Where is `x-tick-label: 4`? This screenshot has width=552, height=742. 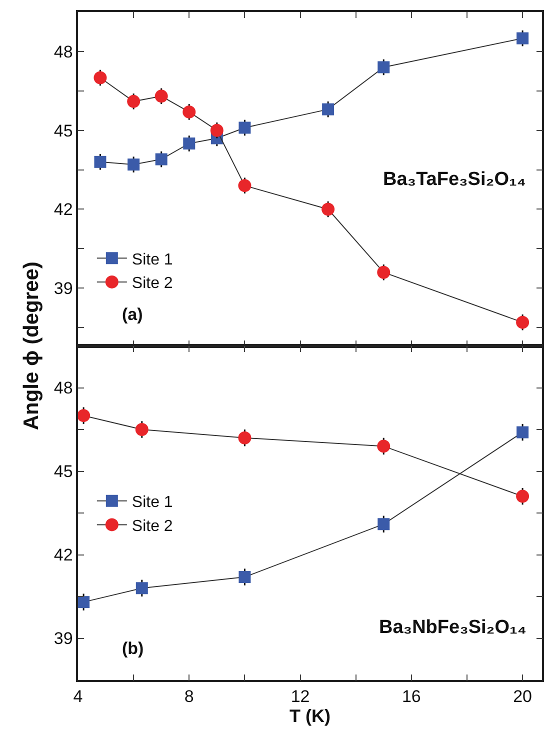 x-tick-label: 4 is located at coordinates (78, 696).